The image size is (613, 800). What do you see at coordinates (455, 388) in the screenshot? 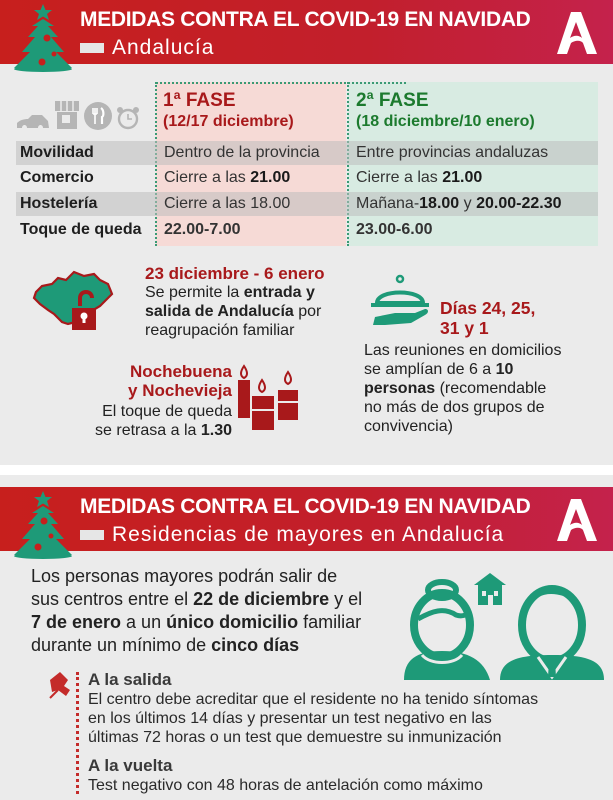
I see `gatherings-line: personas (recomendable` at bounding box center [455, 388].